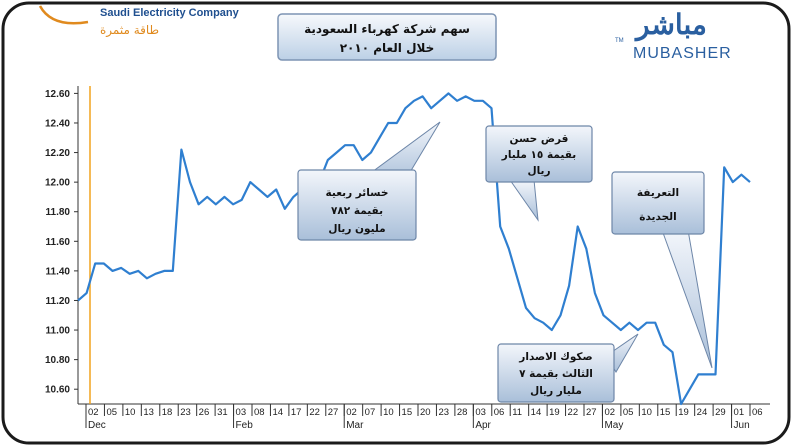  I want to click on x-tick-label: 11, so click(517, 412).